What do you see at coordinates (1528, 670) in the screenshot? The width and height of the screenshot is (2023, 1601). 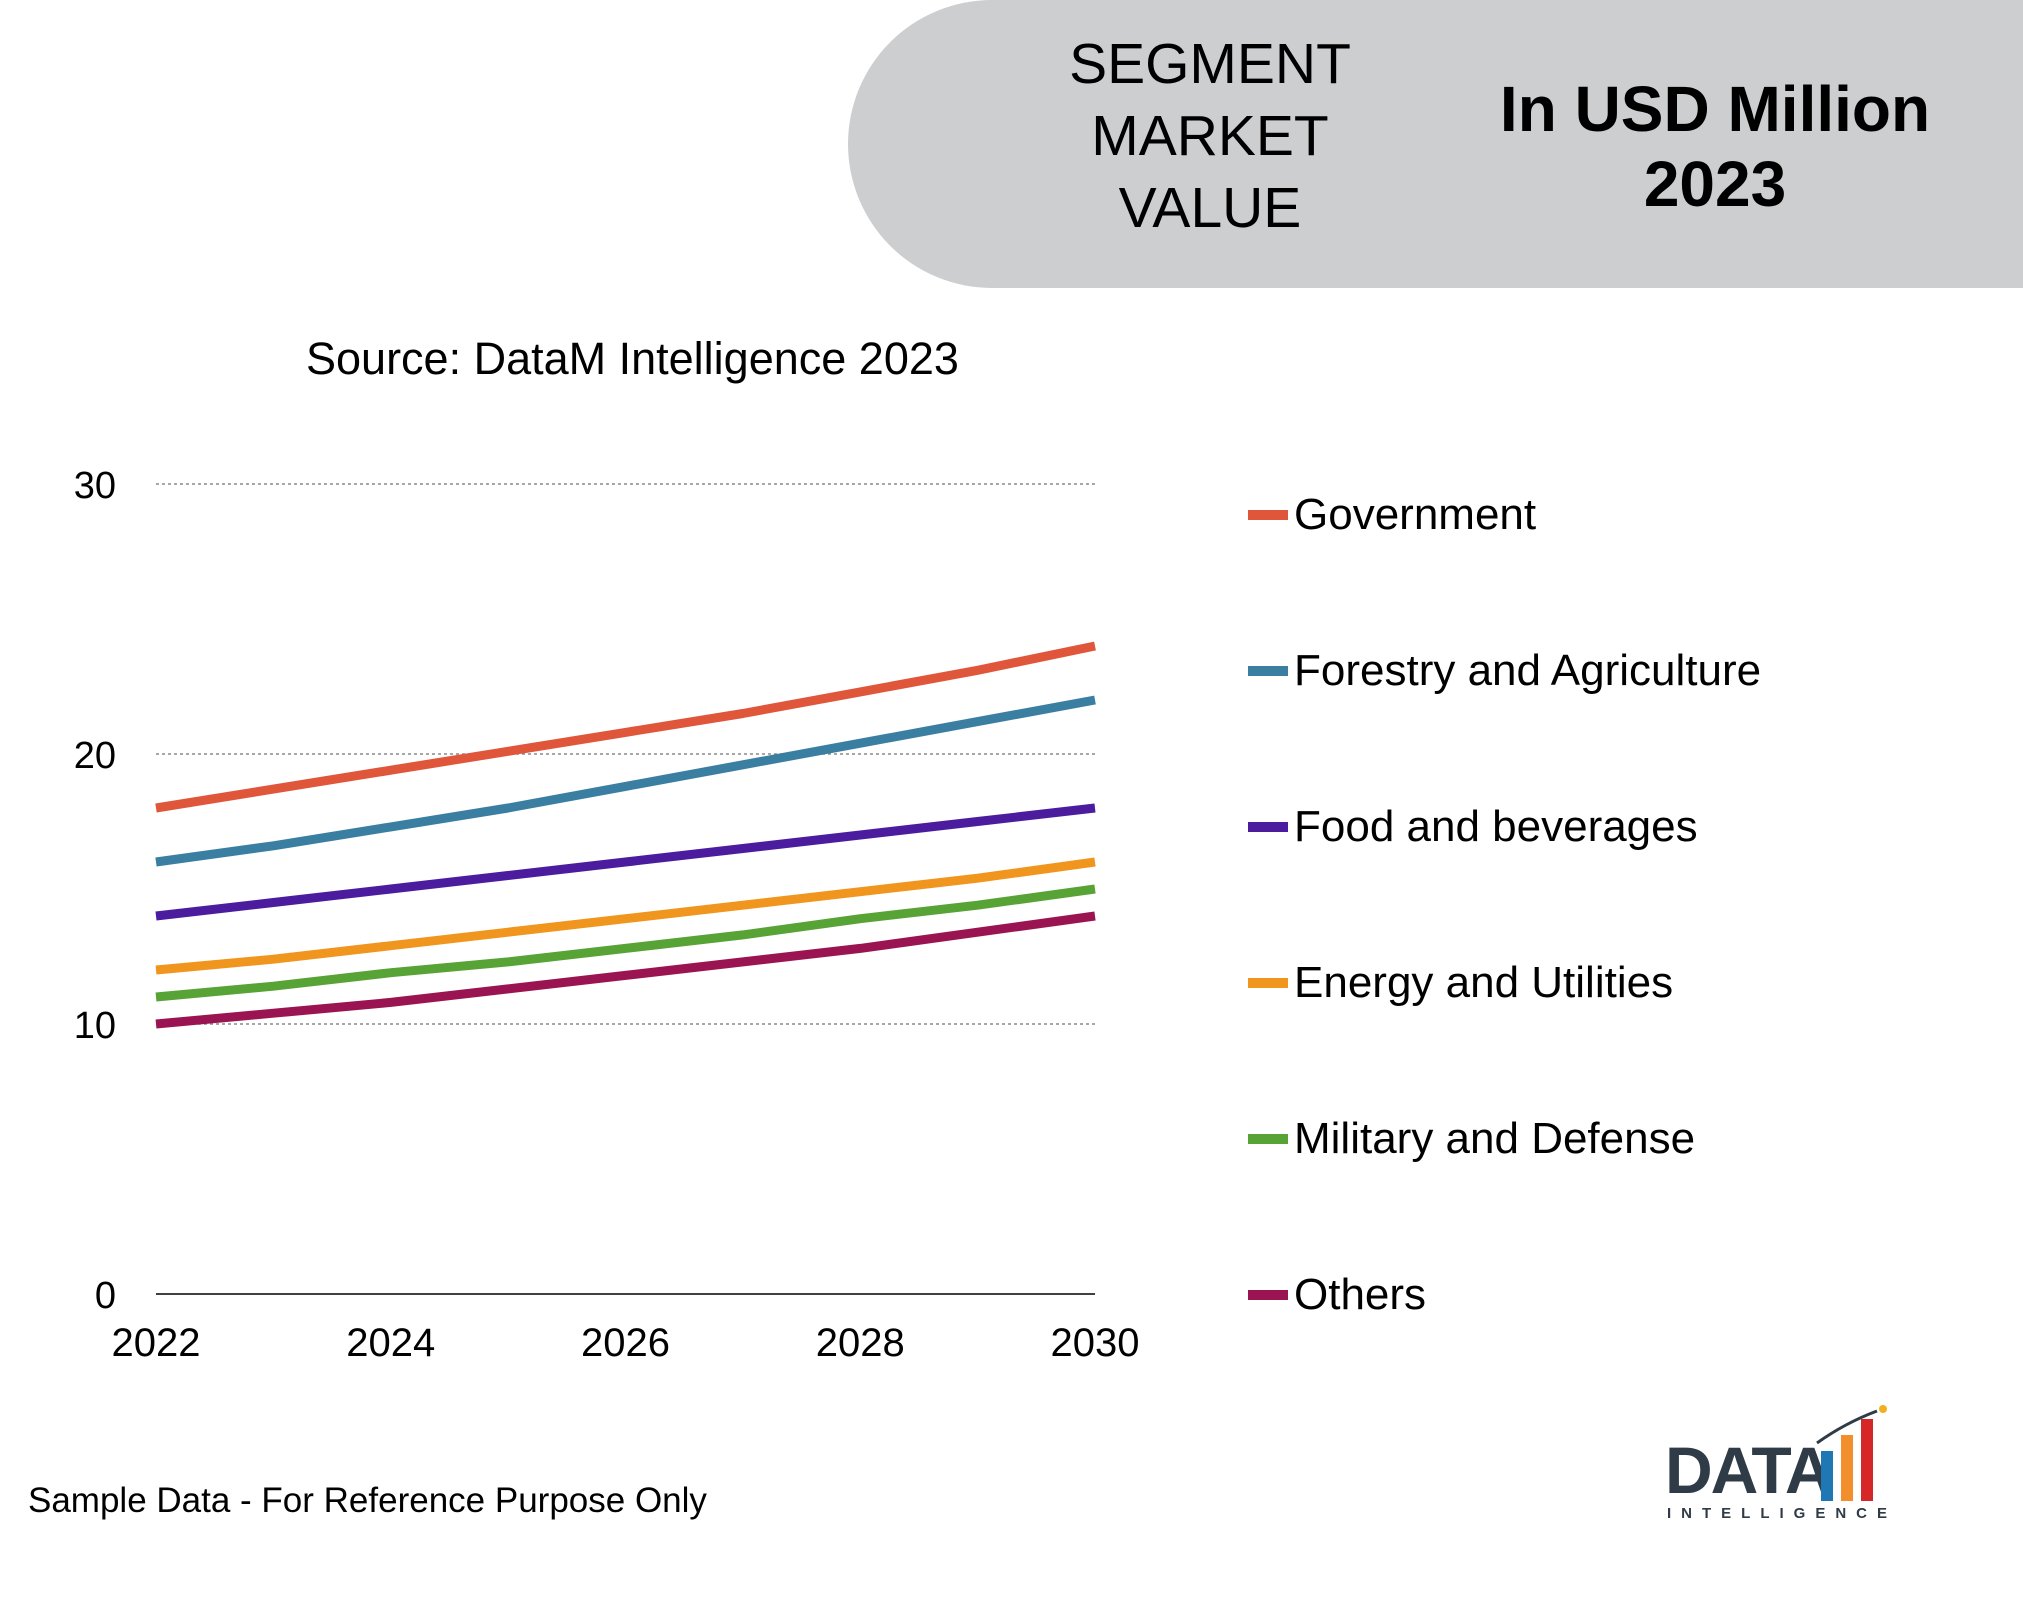 I see `legend-label: Forestry and Agriculture` at bounding box center [1528, 670].